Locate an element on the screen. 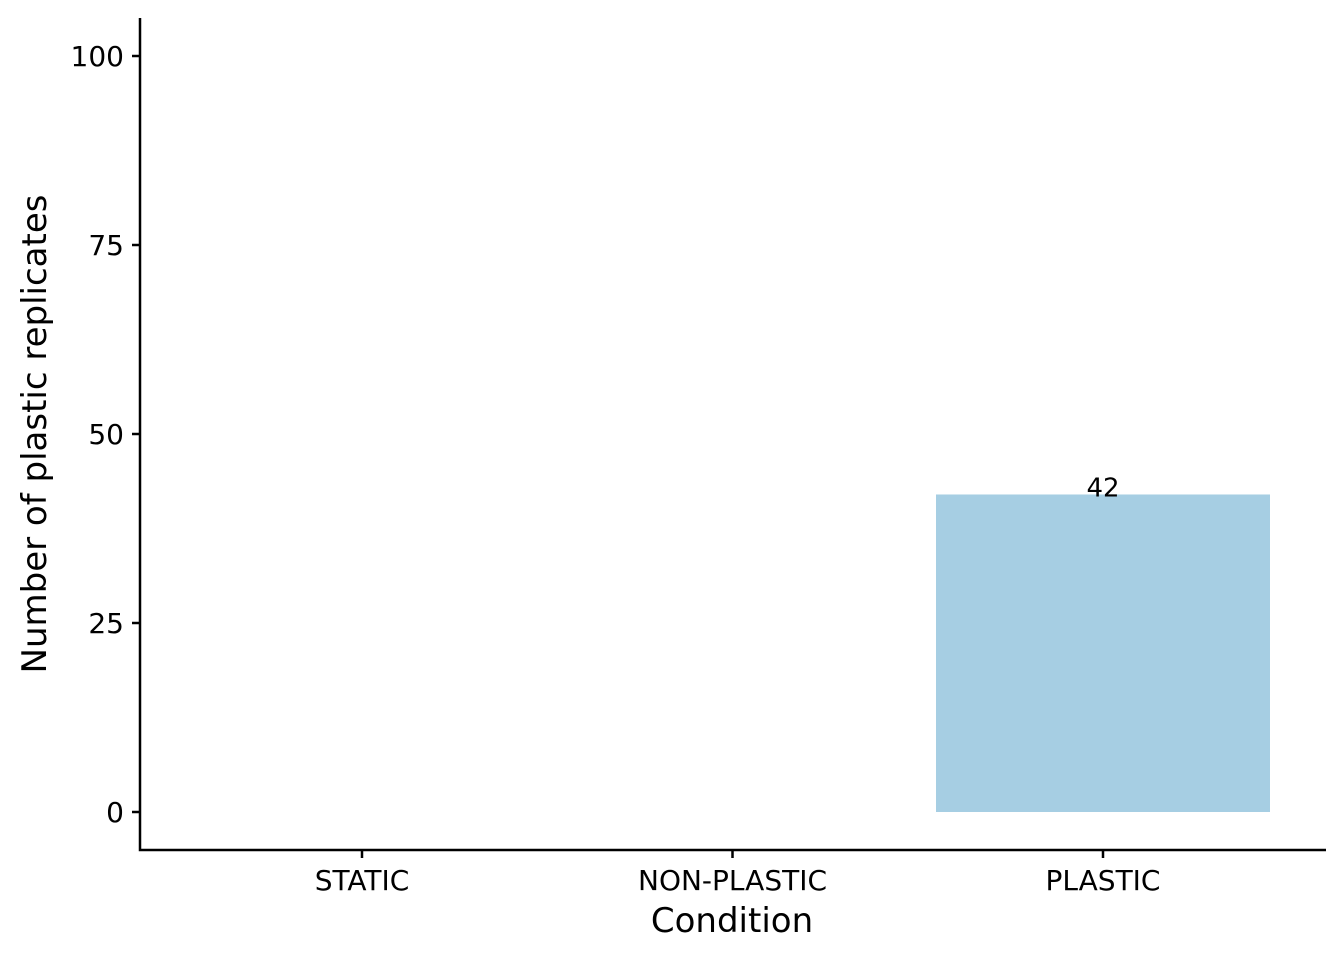  data-label-plastic: 42 is located at coordinates (1102, 488).